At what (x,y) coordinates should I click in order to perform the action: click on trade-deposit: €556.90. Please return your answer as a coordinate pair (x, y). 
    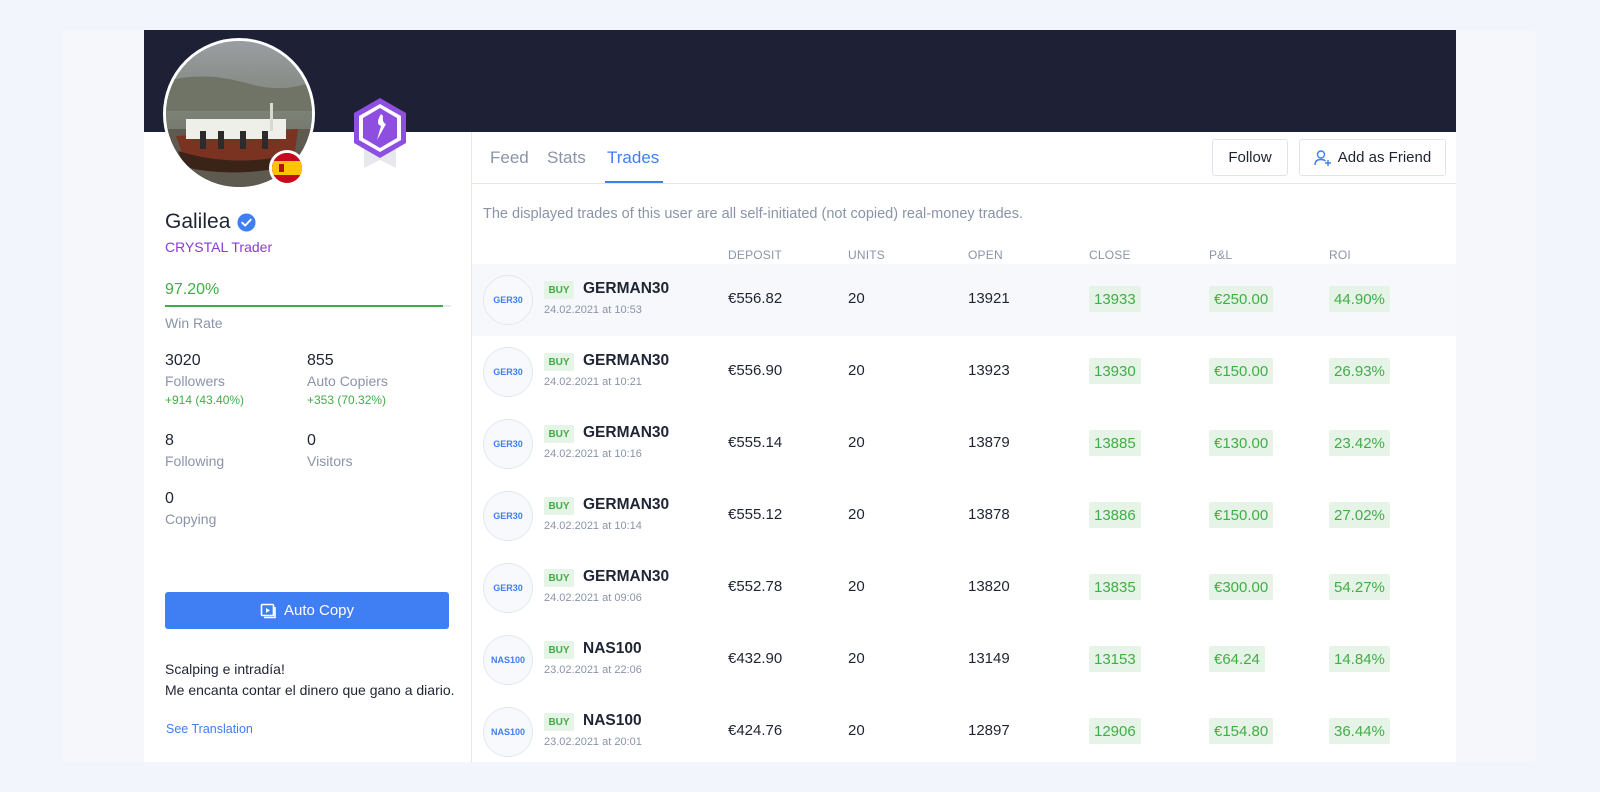
    Looking at the image, I should click on (755, 370).